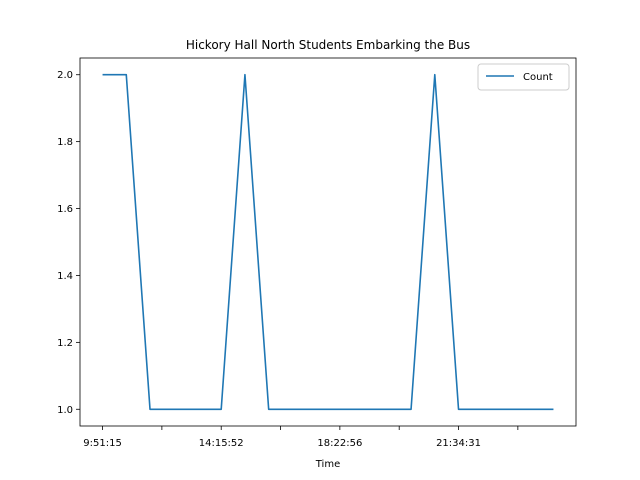  Describe the element at coordinates (65, 209) in the screenshot. I see `y-tick-label: 1.6` at that location.